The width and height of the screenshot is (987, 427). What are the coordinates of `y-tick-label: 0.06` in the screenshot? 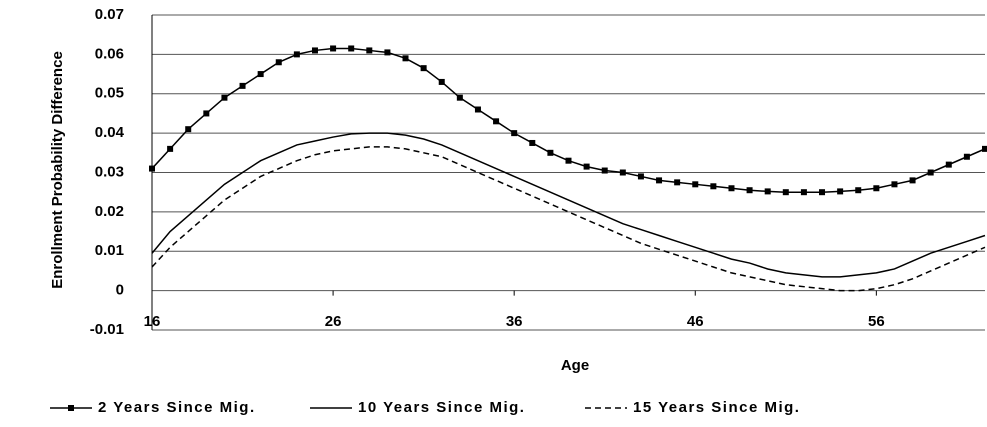 It's located at (109, 53).